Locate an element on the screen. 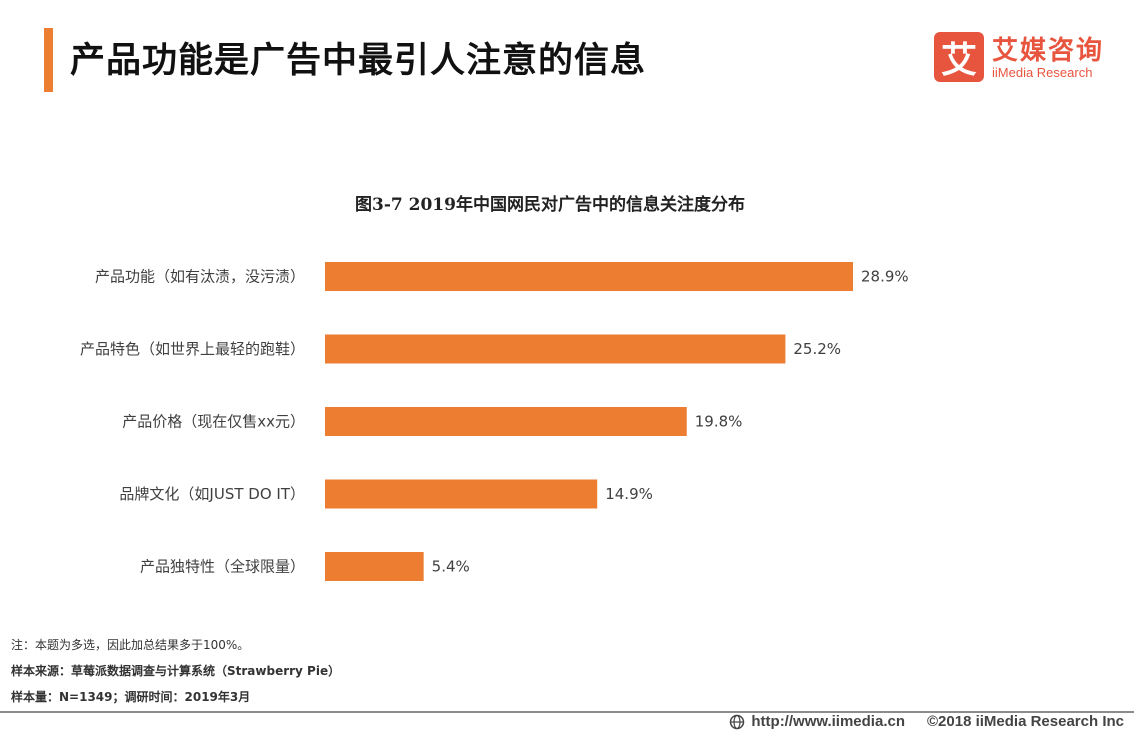  logo-name-en: iiMedia Research is located at coordinates (1042, 72).